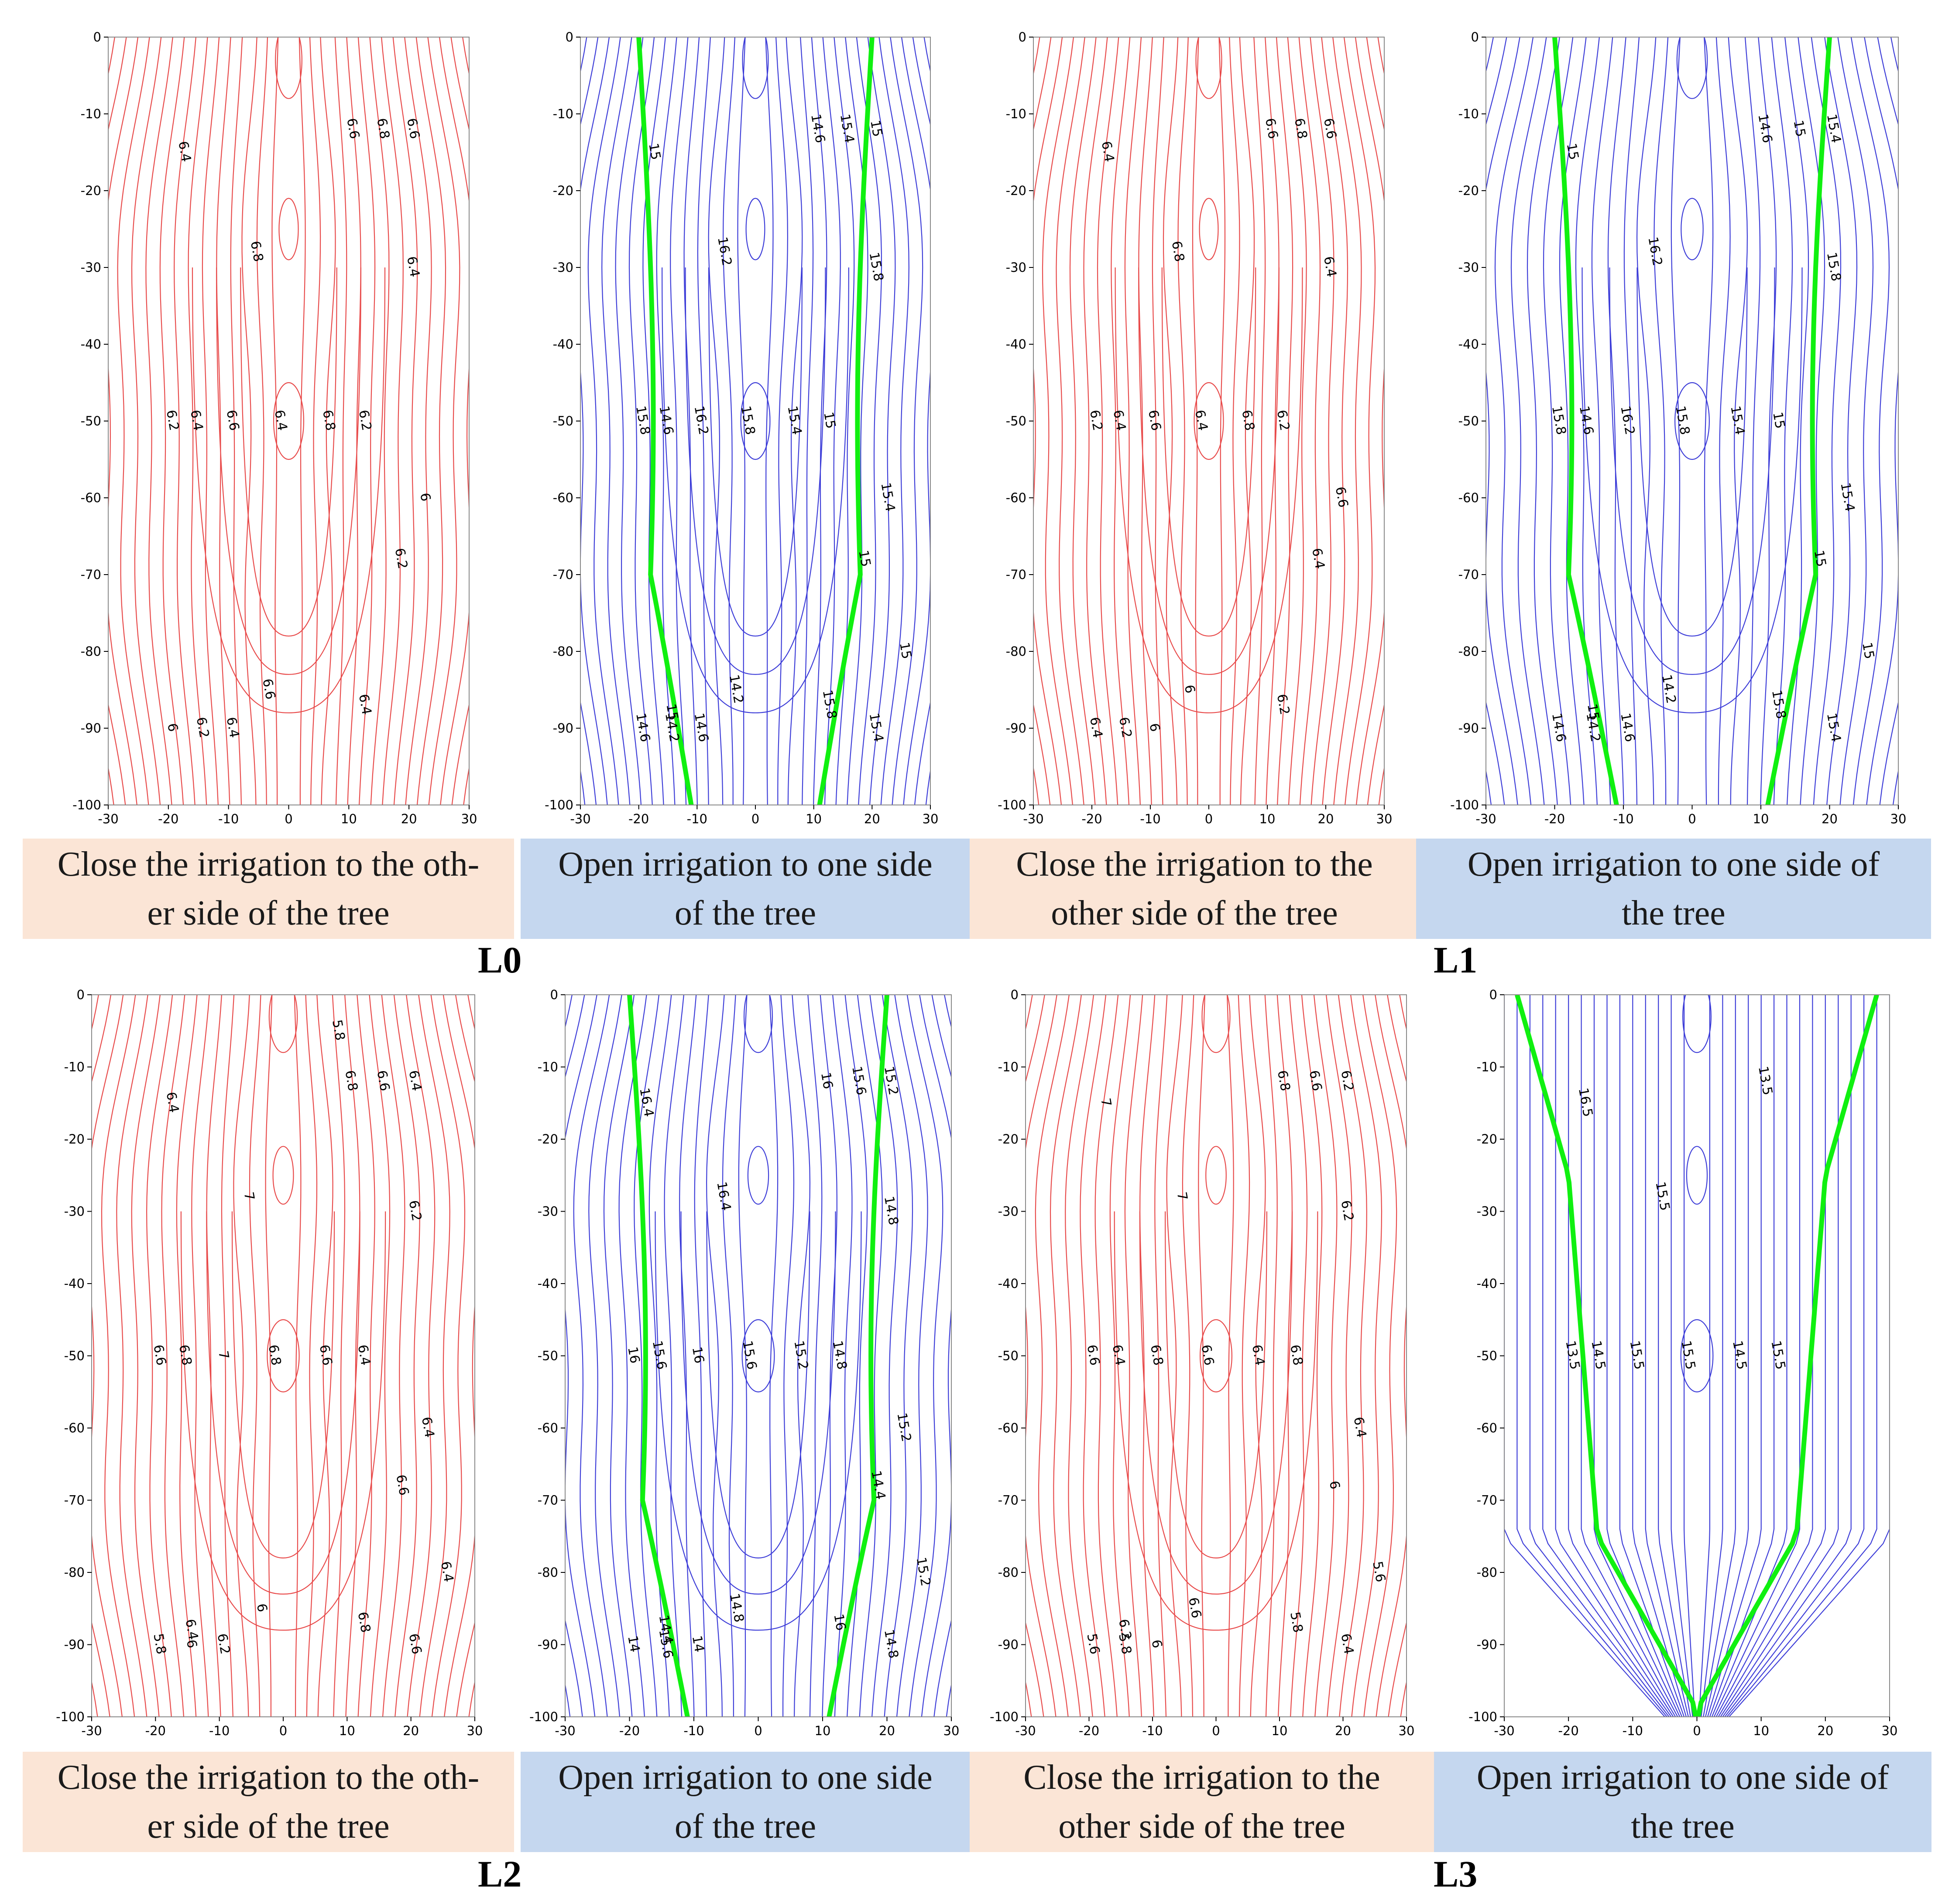 This screenshot has height=1904, width=1952. What do you see at coordinates (724, 251) in the screenshot?
I see `contour-label: 16.2` at bounding box center [724, 251].